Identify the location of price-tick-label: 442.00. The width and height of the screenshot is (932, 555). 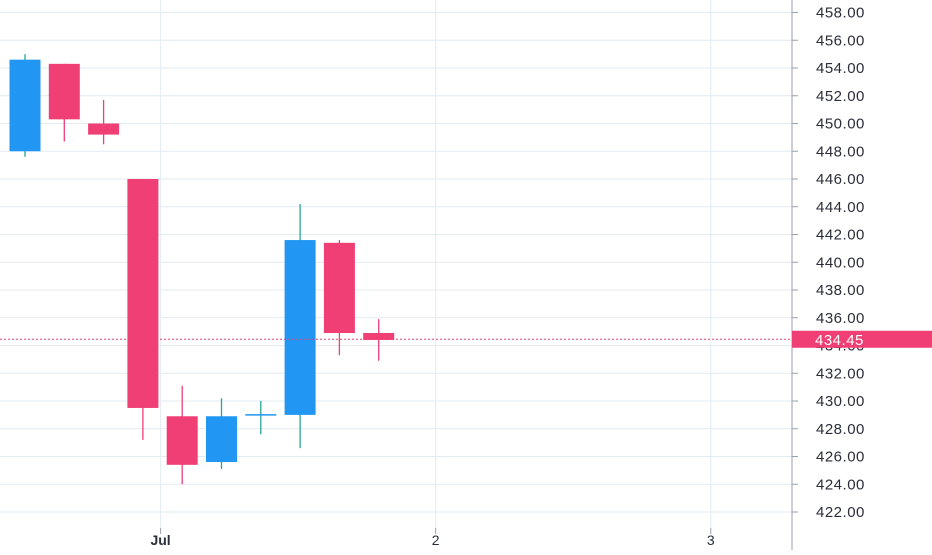
(840, 235).